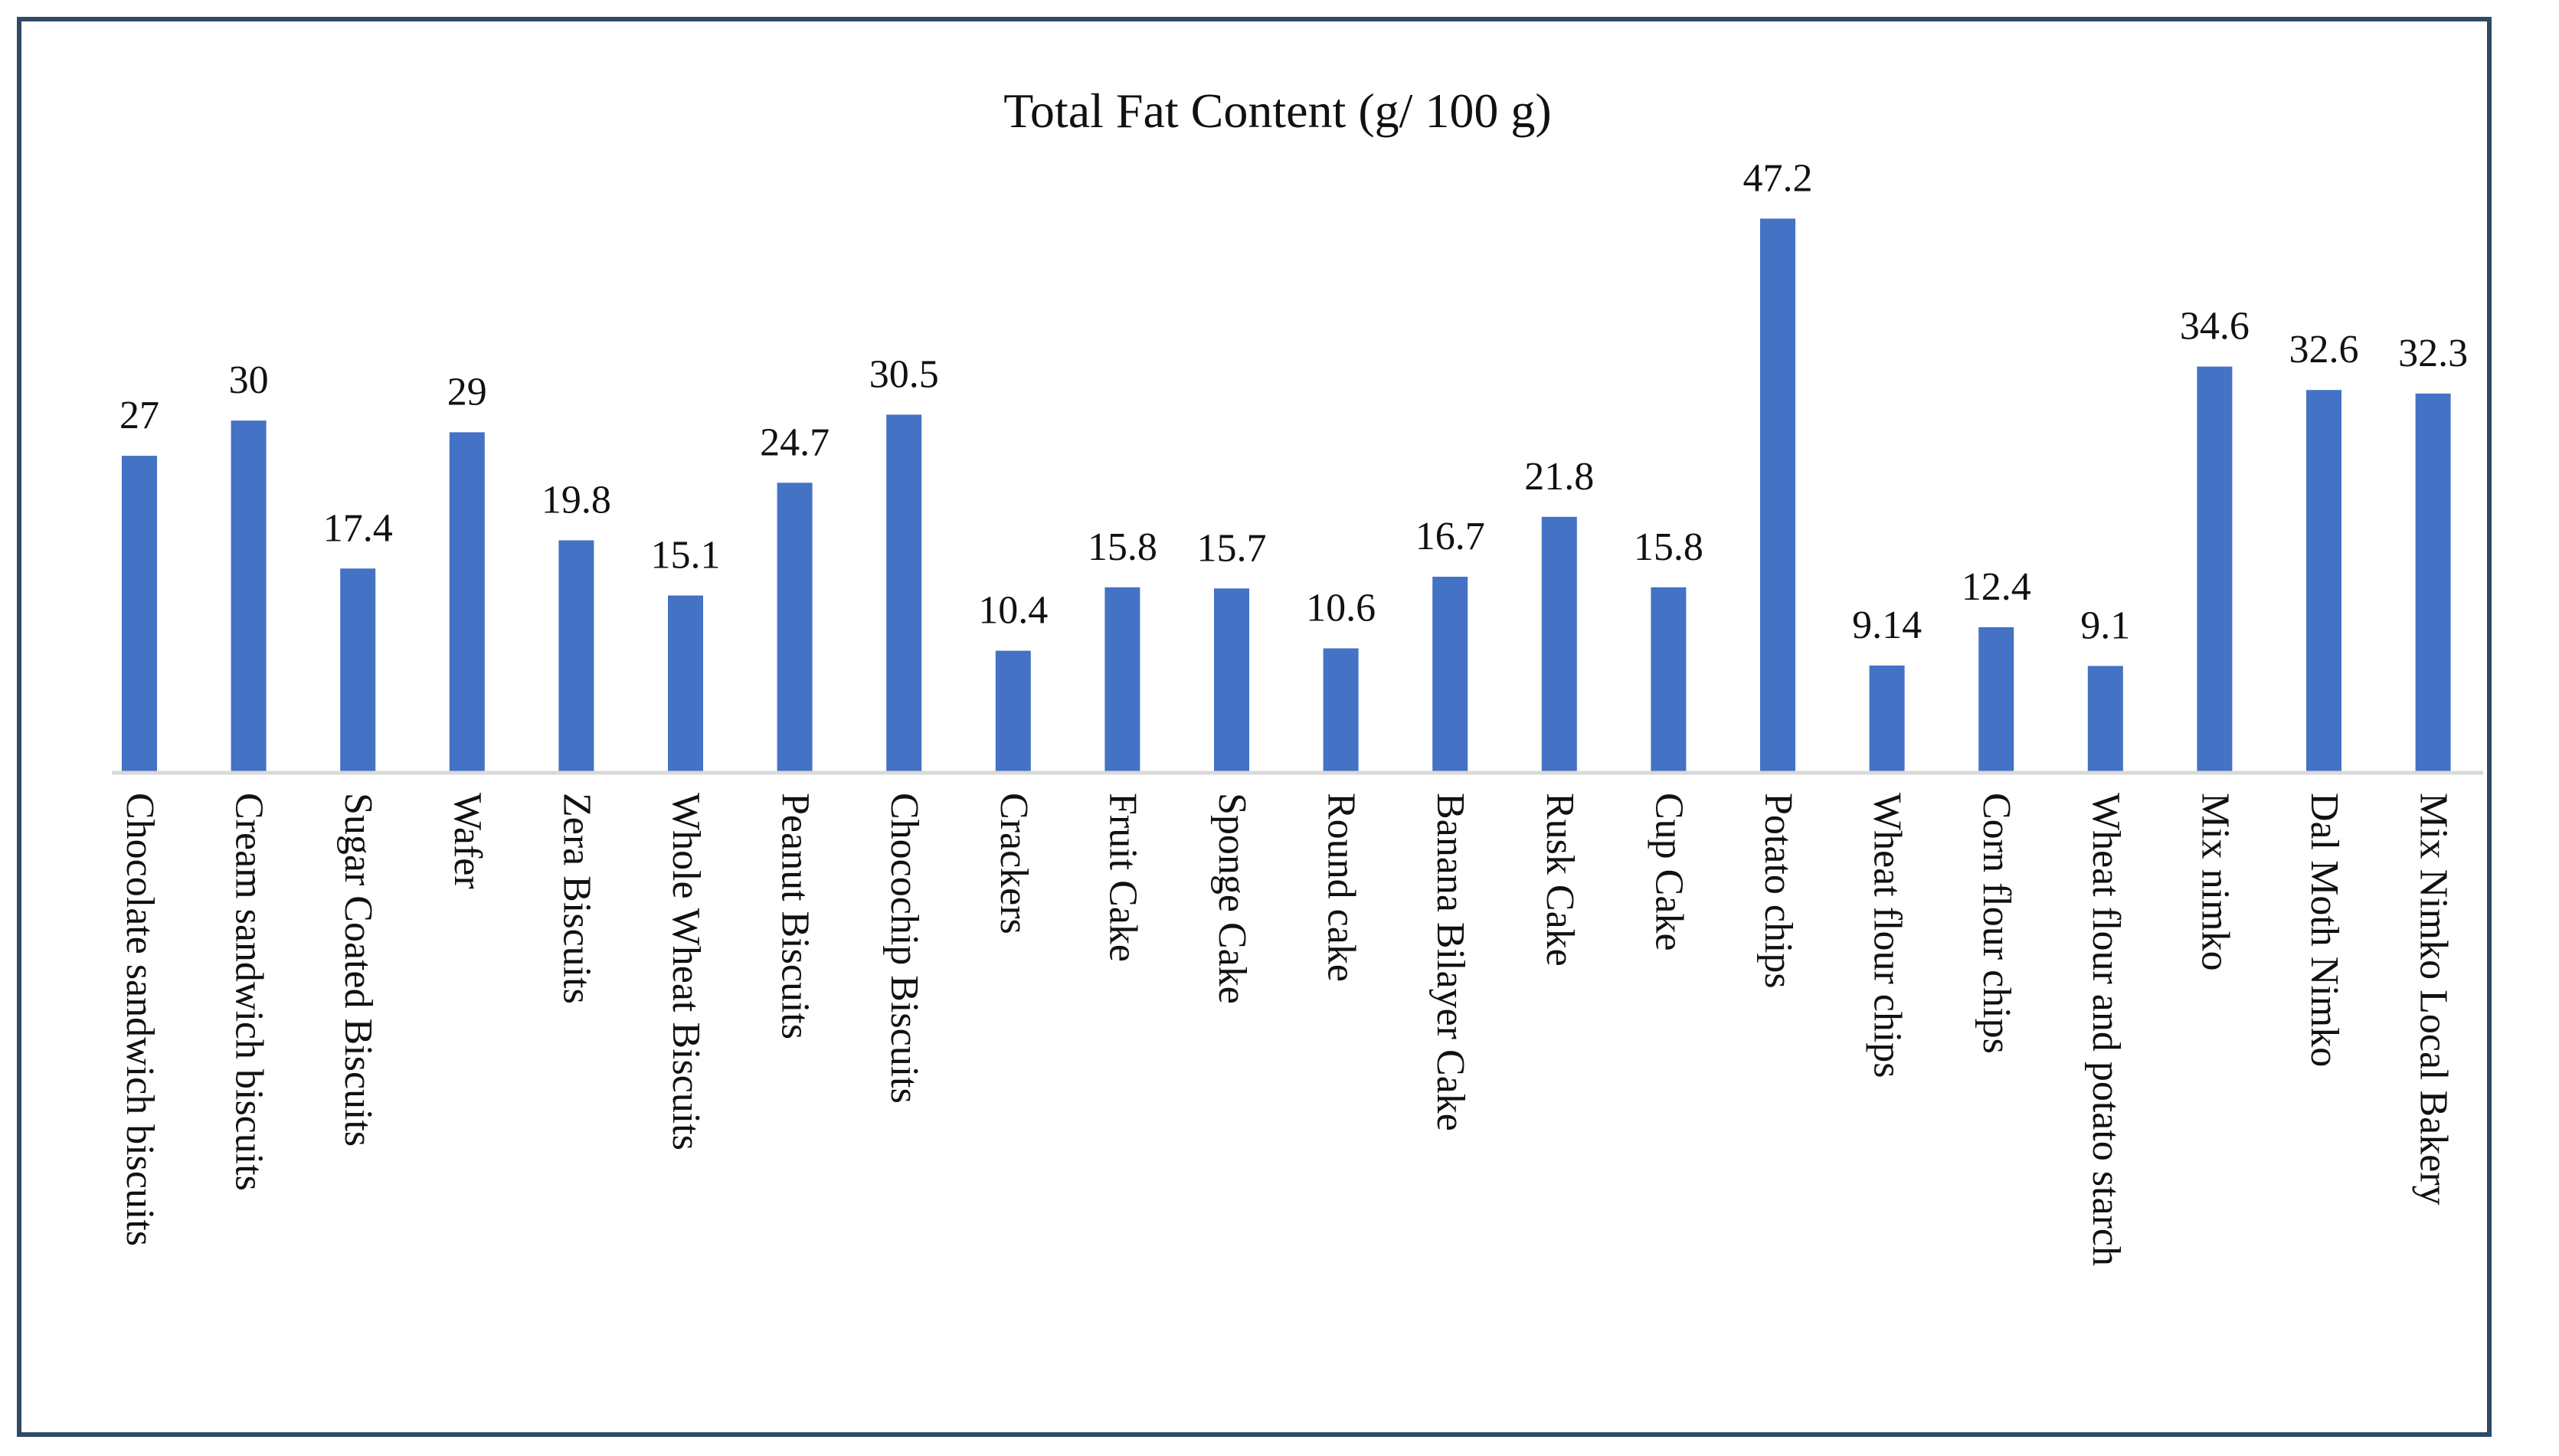 Image resolution: width=2559 pixels, height=1456 pixels. I want to click on data-label: 27, so click(139, 416).